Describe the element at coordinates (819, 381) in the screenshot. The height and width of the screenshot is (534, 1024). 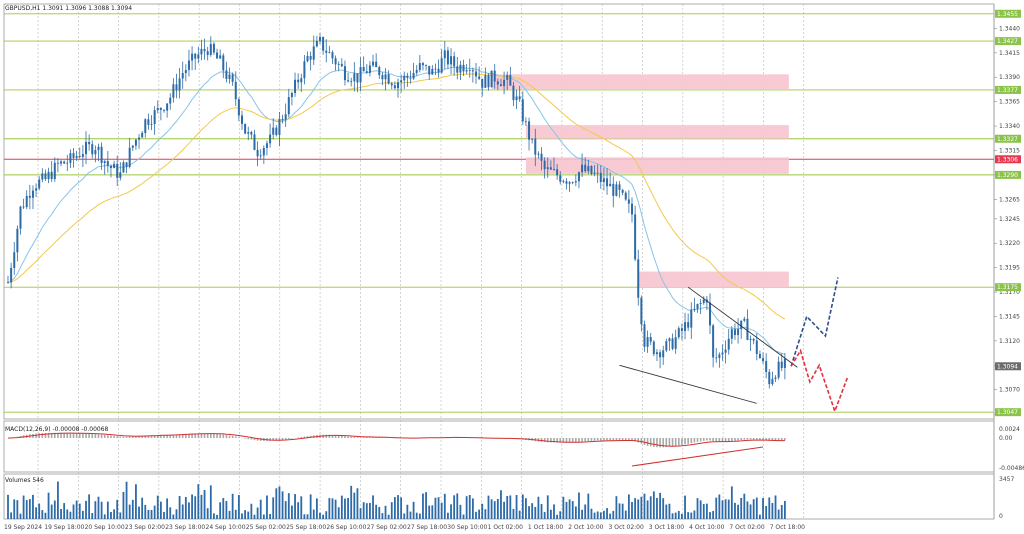
I see `projection-bearish` at that location.